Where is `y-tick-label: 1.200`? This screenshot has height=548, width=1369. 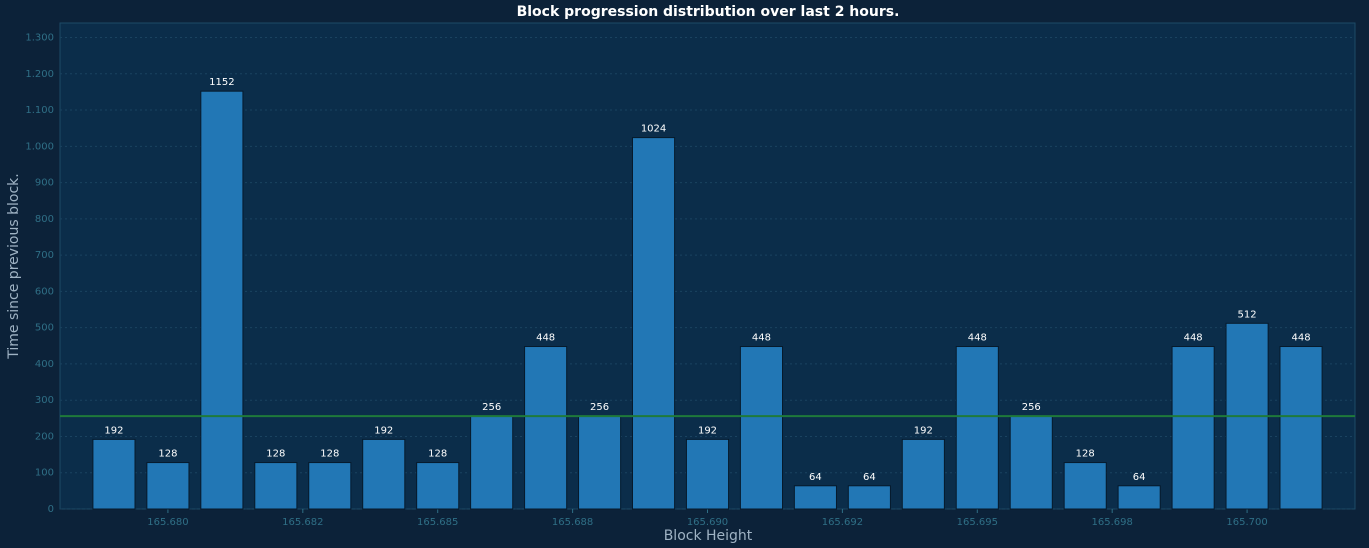 y-tick-label: 1.200 is located at coordinates (39, 74).